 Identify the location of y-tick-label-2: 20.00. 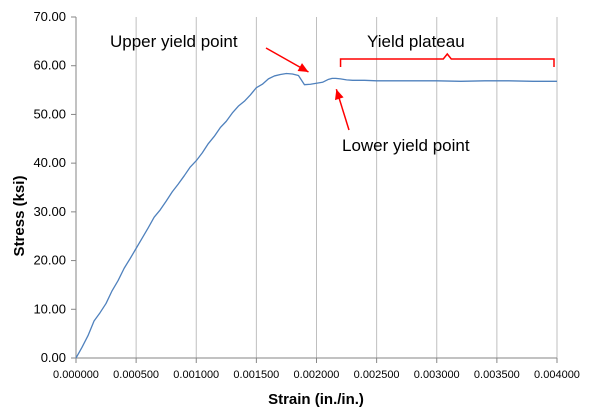
(49, 260).